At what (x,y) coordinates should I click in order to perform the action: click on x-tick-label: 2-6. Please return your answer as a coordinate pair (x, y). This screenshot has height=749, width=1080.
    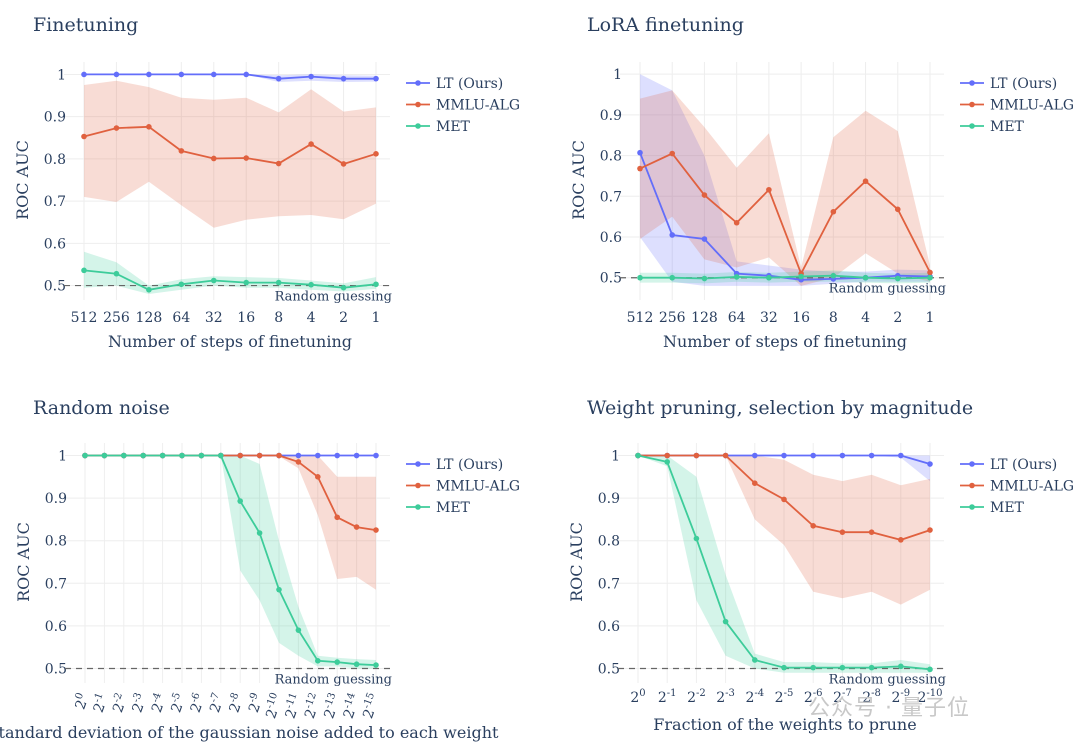
    Looking at the image, I should click on (197, 703).